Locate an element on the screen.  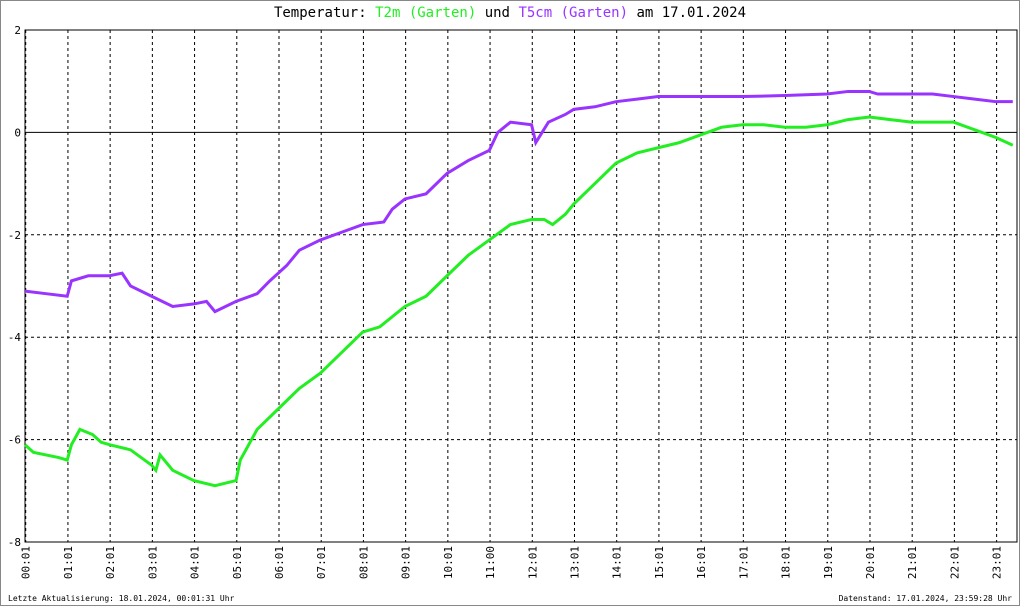
x-tick-label: 02:01 is located at coordinates (110, 562).